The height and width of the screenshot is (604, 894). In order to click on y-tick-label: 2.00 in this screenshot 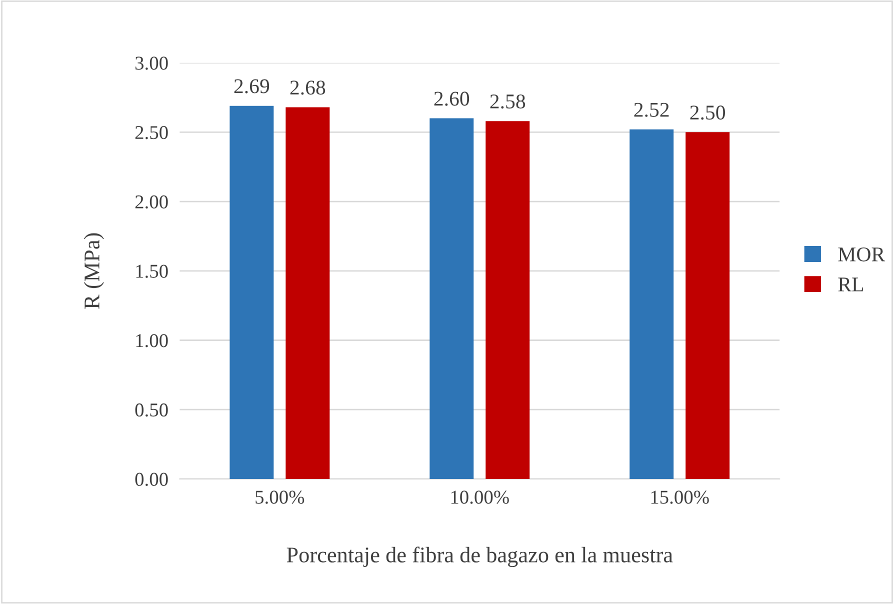, I will do `click(151, 202)`.